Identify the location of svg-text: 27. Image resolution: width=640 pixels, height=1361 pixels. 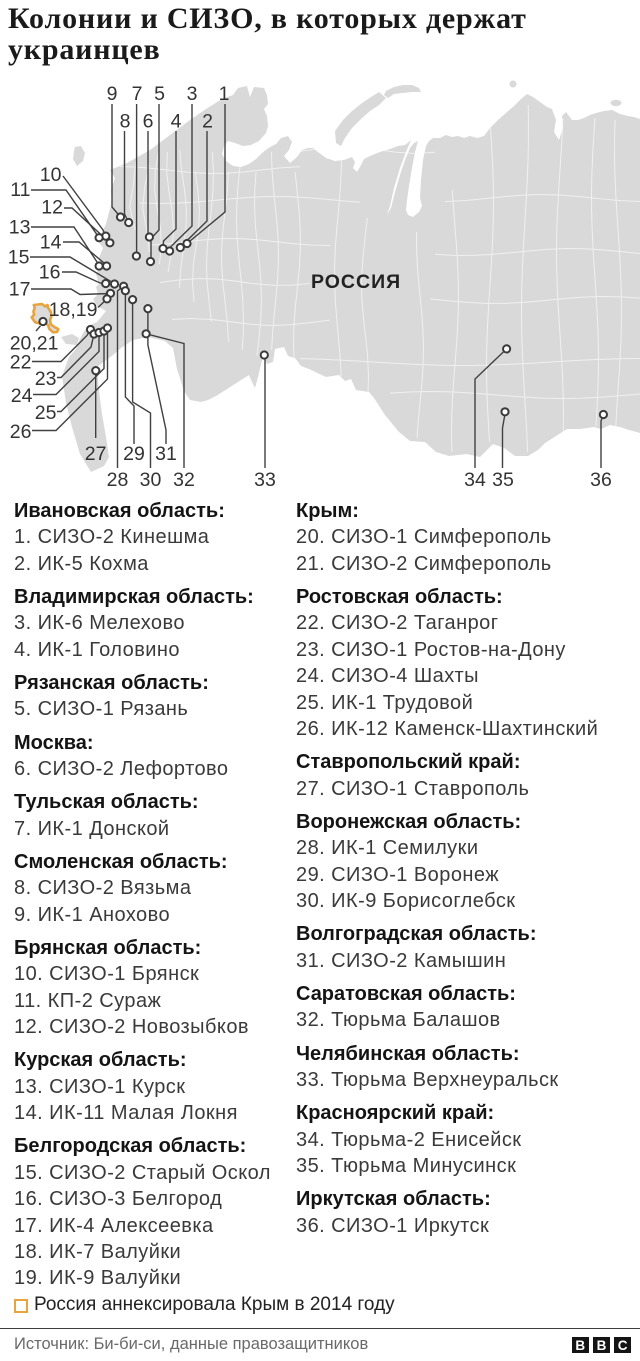
(96, 454).